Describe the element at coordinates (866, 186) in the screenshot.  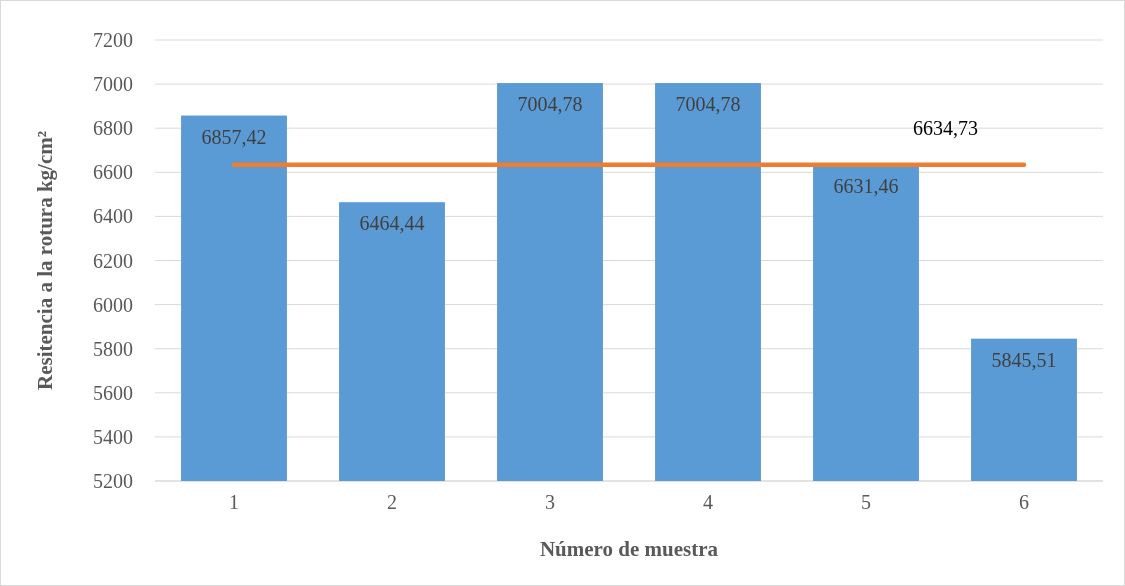
I see `data-label: 6631,46` at that location.